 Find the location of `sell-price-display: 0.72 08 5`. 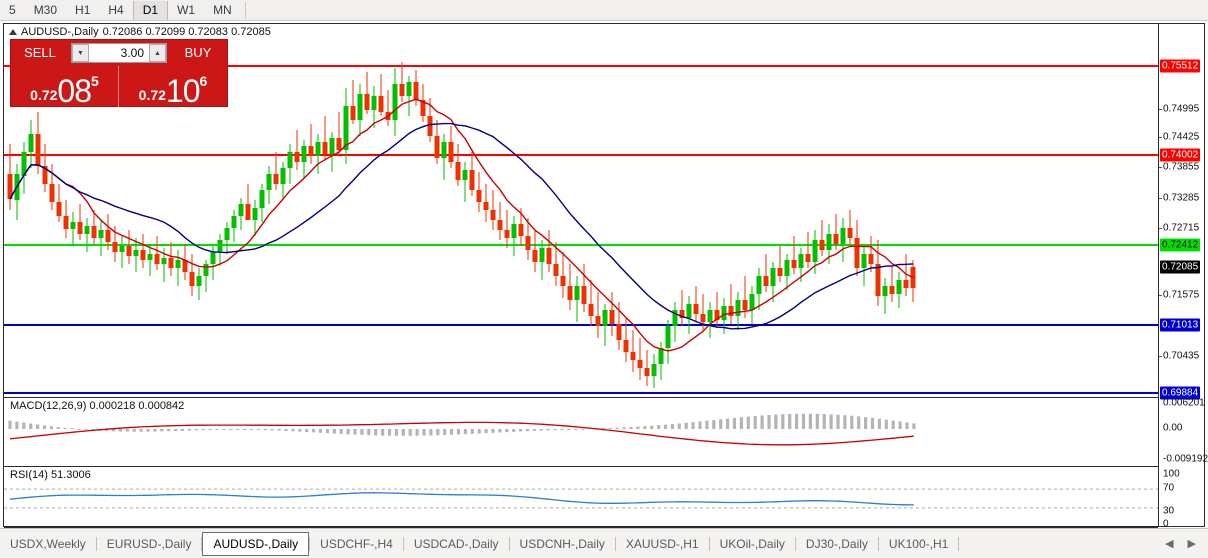

sell-price-display: 0.72 08 5 is located at coordinates (65, 86).